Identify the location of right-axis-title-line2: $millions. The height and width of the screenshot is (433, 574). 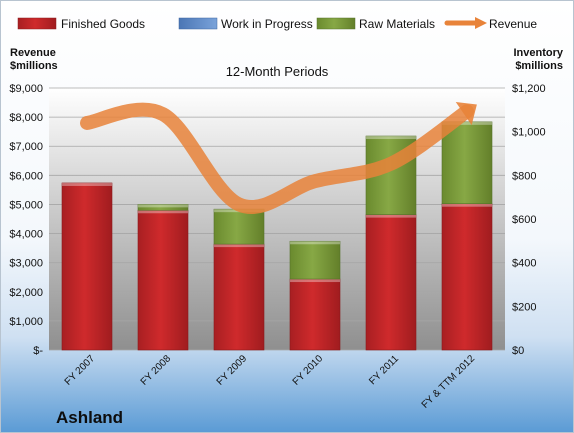
(539, 66).